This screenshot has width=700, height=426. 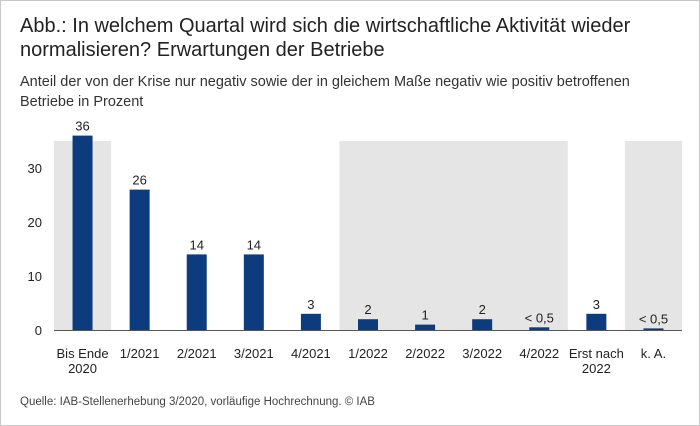 I want to click on data-label: 36, so click(x=82, y=126).